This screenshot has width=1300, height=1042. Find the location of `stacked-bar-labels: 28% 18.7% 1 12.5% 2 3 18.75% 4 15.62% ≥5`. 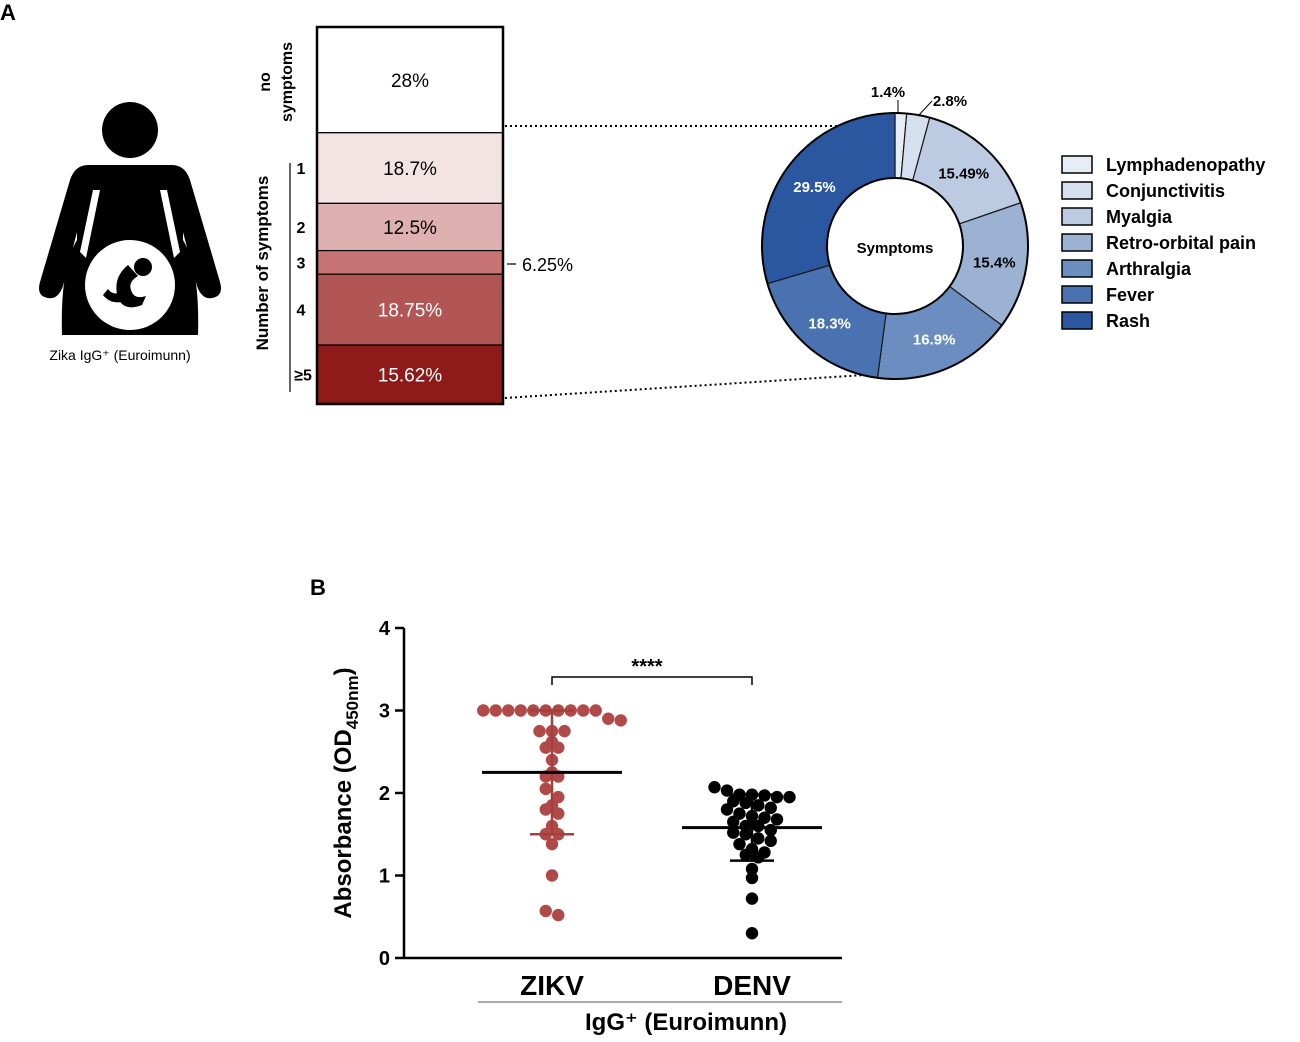

stacked-bar-labels: 28% 18.7% 1 12.5% 2 3 18.75% 4 15.62% ≥5 is located at coordinates (368, 229).